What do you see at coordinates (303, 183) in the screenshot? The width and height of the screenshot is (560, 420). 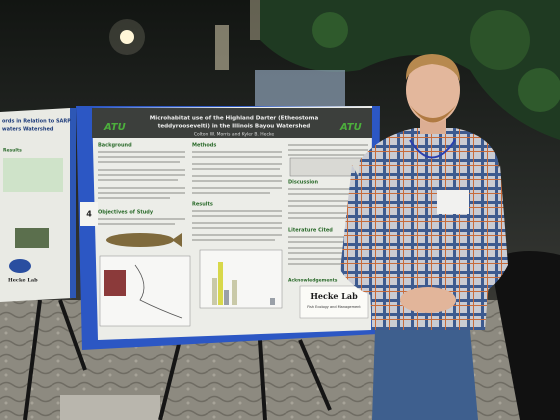 I see `section-heading: Discussion` at bounding box center [303, 183].